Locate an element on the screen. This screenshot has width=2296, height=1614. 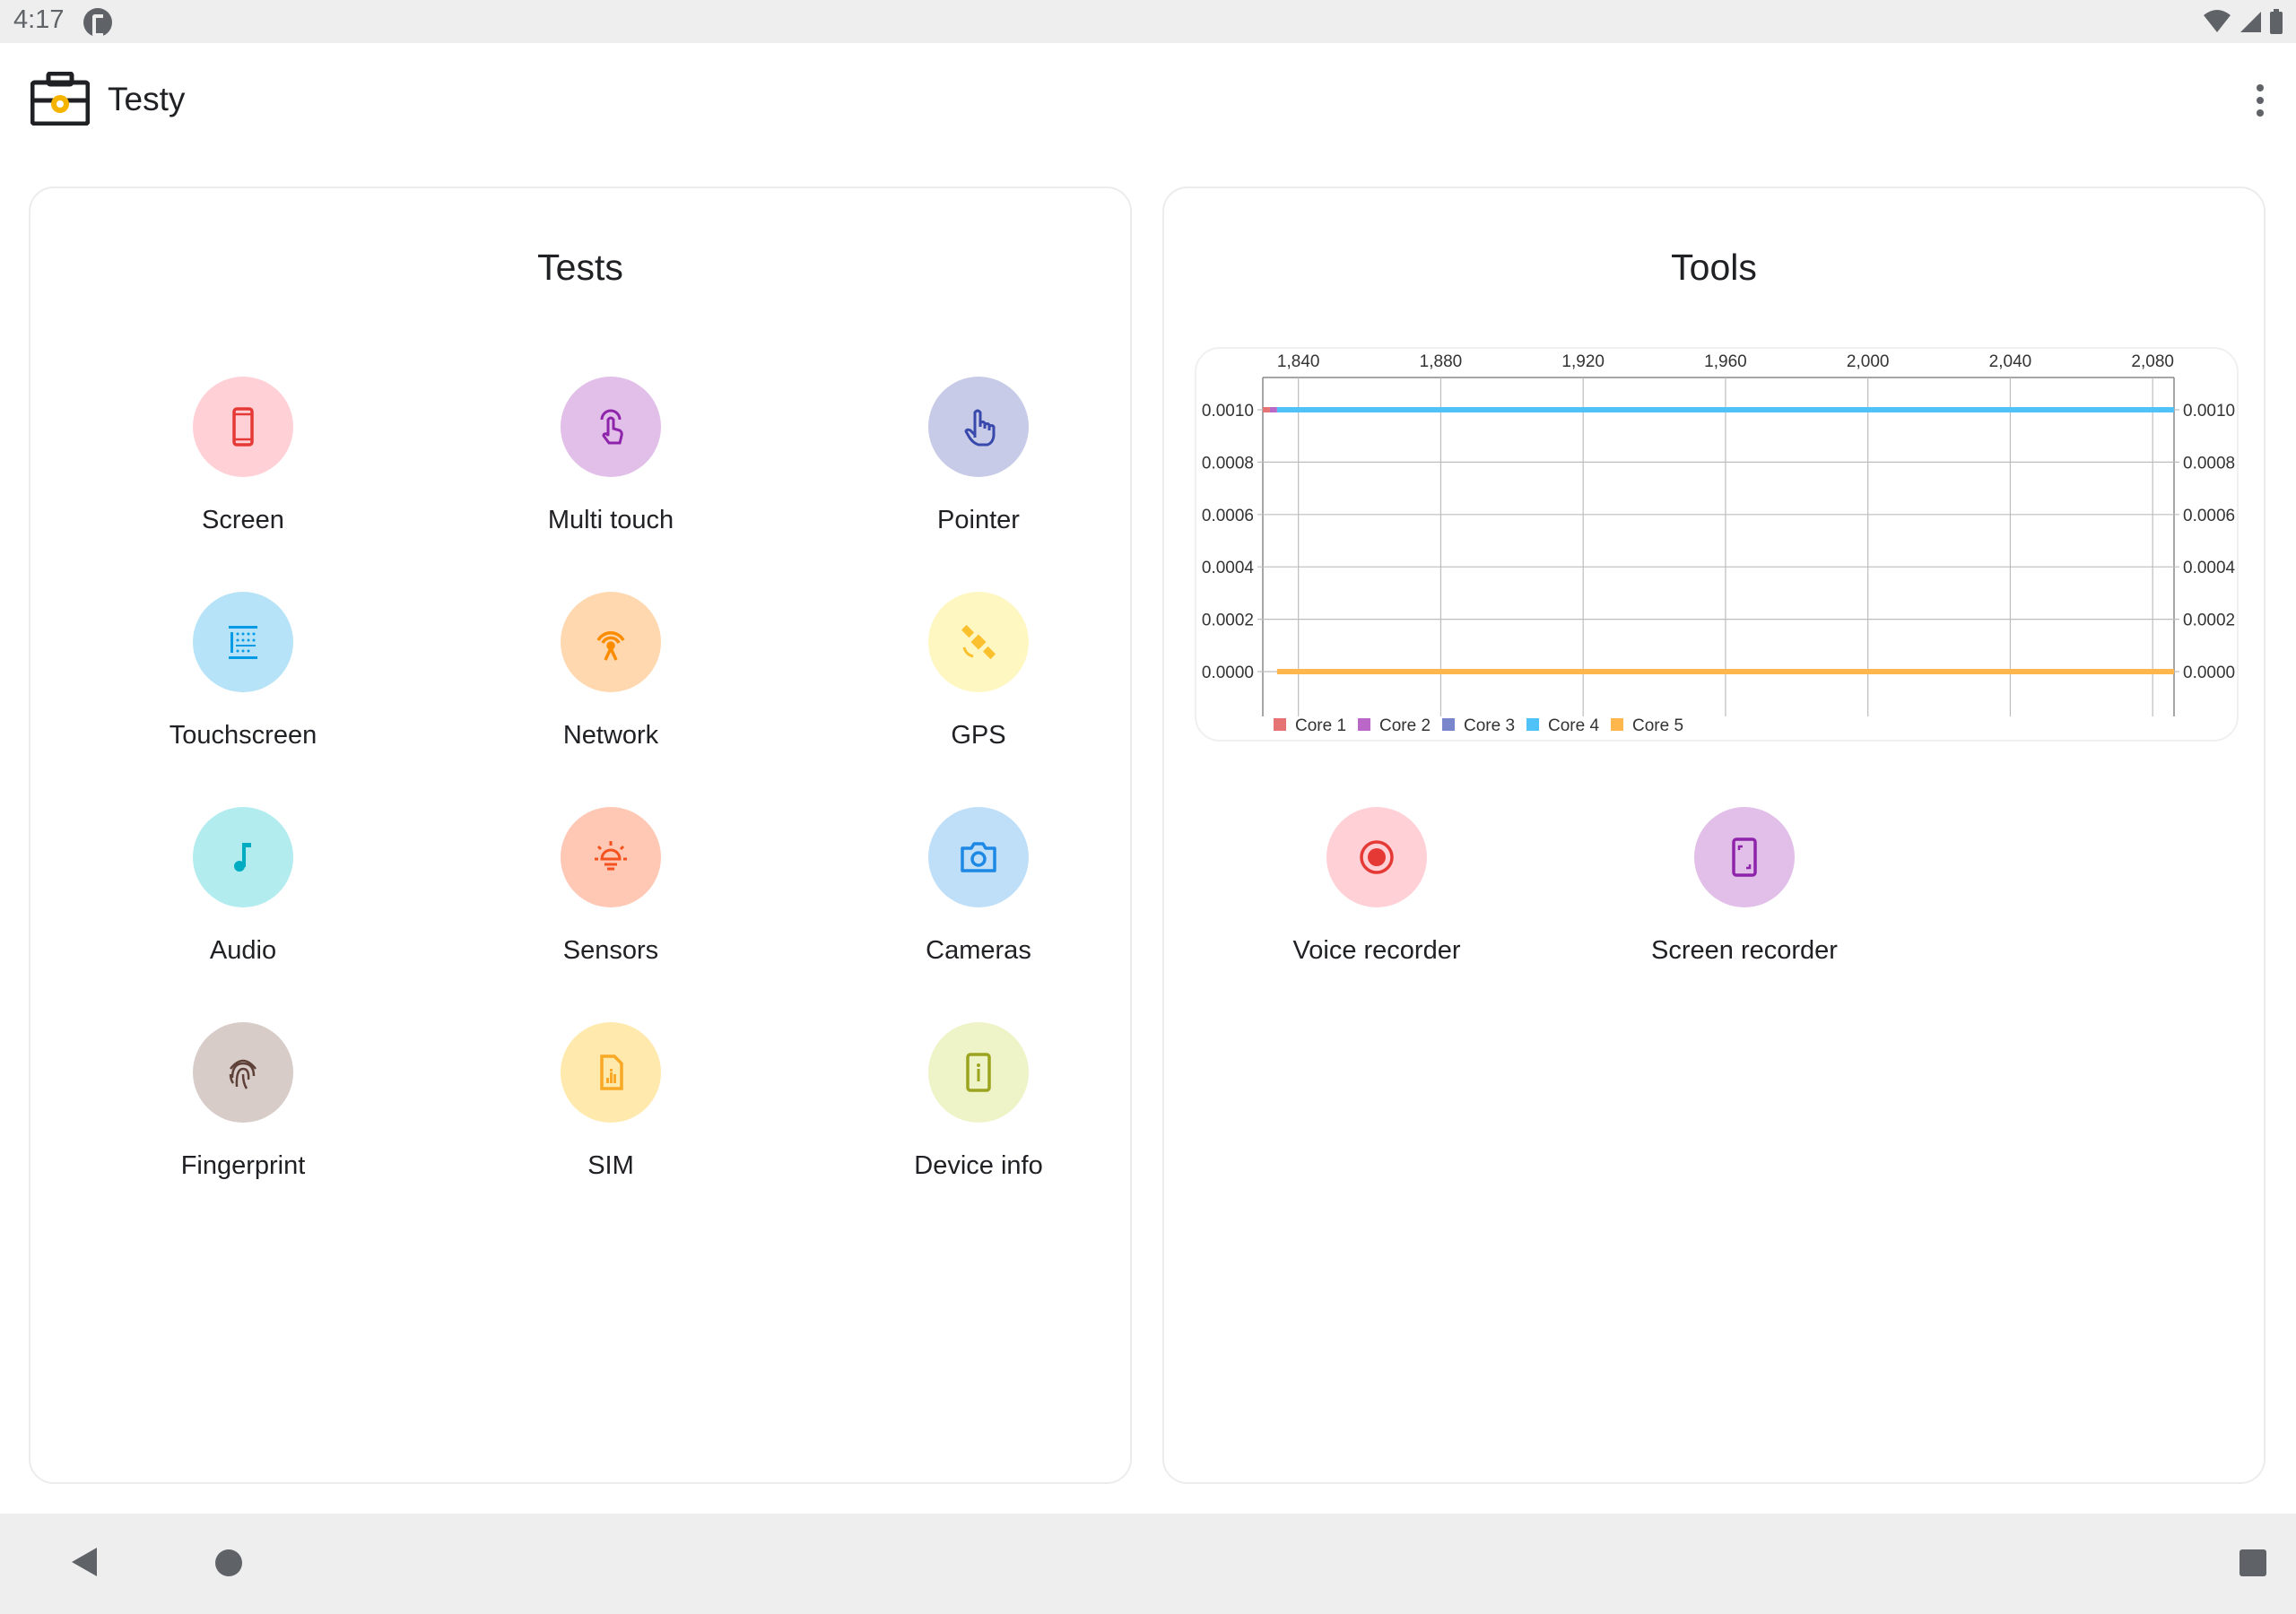
fingerprint-icon is located at coordinates (243, 1074).